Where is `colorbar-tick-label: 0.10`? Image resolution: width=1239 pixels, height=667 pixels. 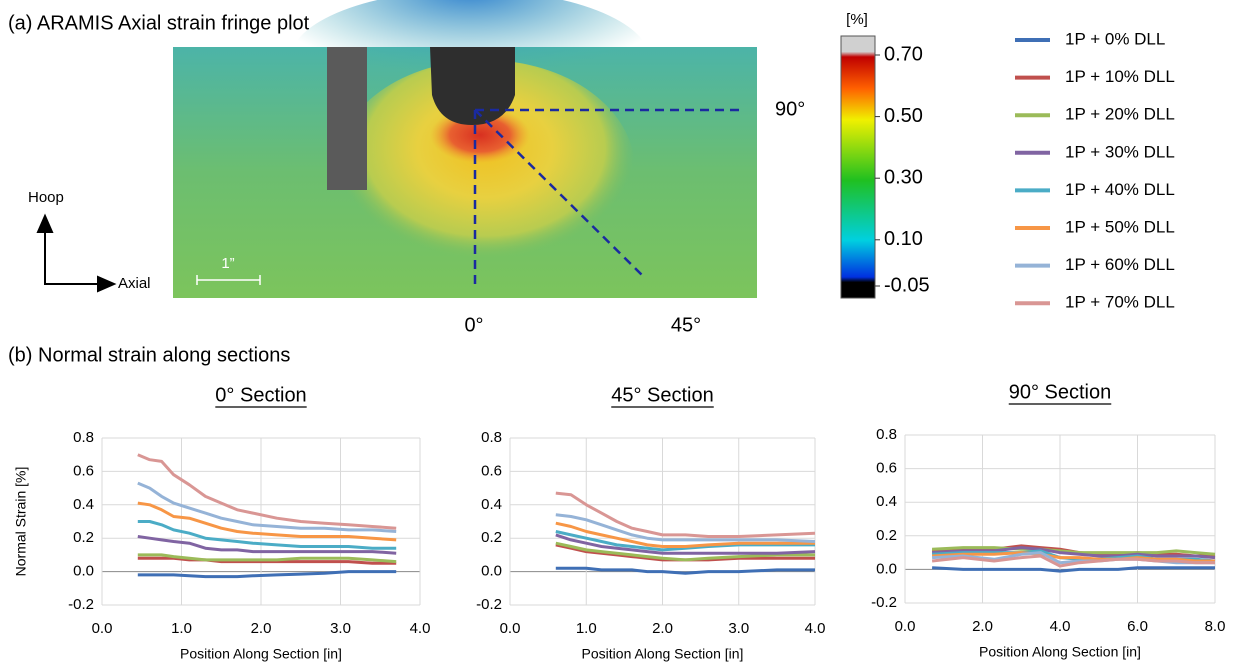
colorbar-tick-label: 0.10 is located at coordinates (903, 239).